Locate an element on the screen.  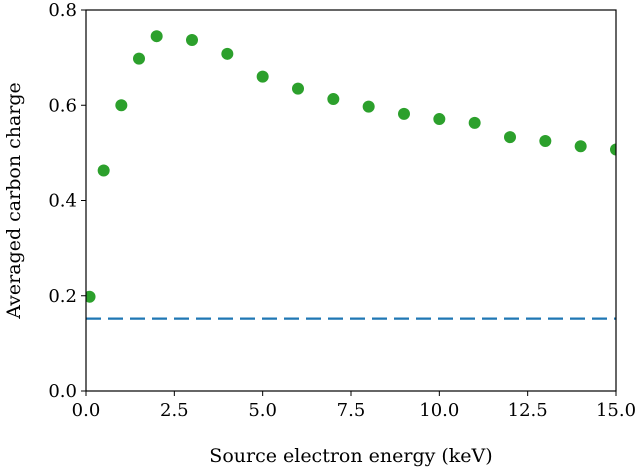
y-tick-label: 0.8 is located at coordinates (62, 10).